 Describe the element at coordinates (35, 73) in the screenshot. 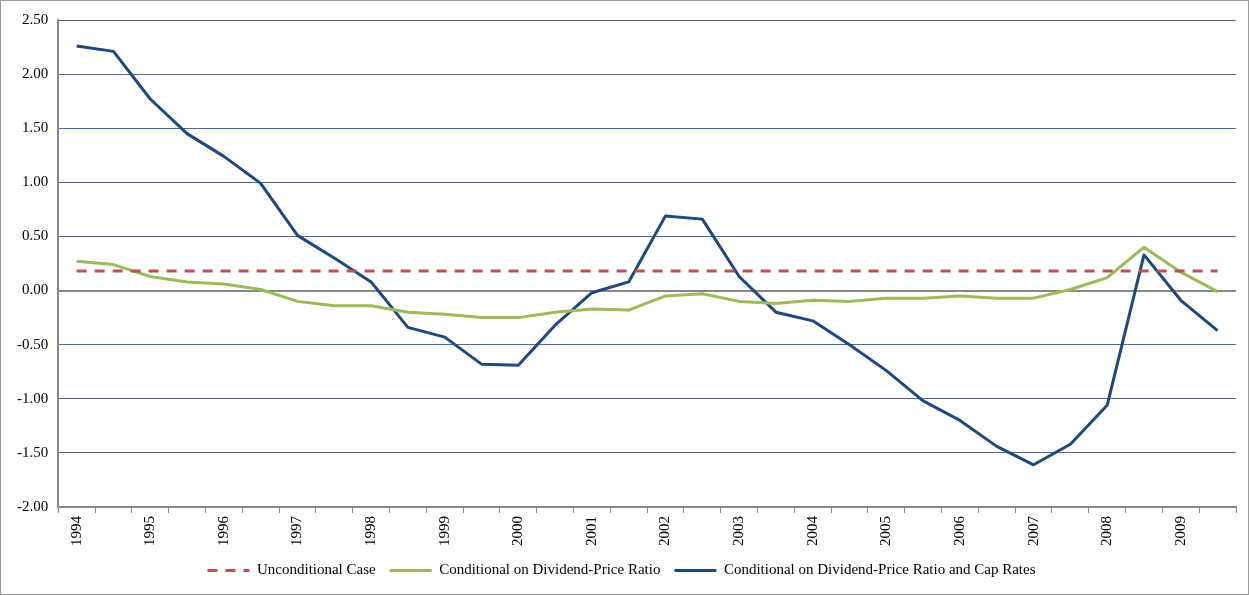

I see `y-tick-label: 2.00` at that location.